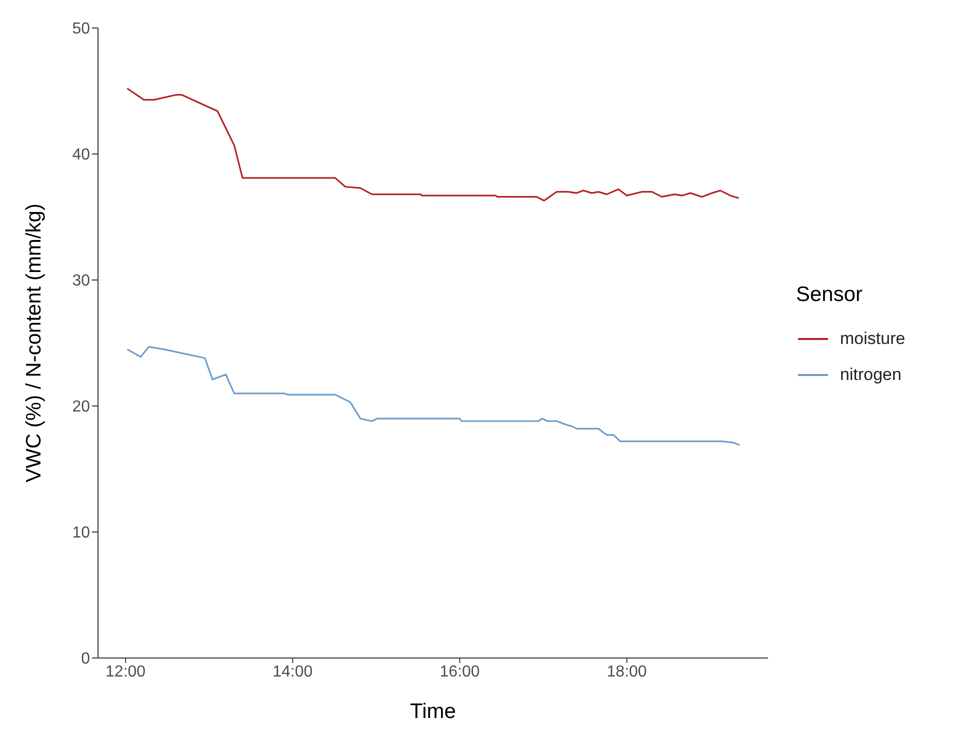 The image size is (957, 745). What do you see at coordinates (626, 671) in the screenshot?
I see `x-tick-label: 18:00` at bounding box center [626, 671].